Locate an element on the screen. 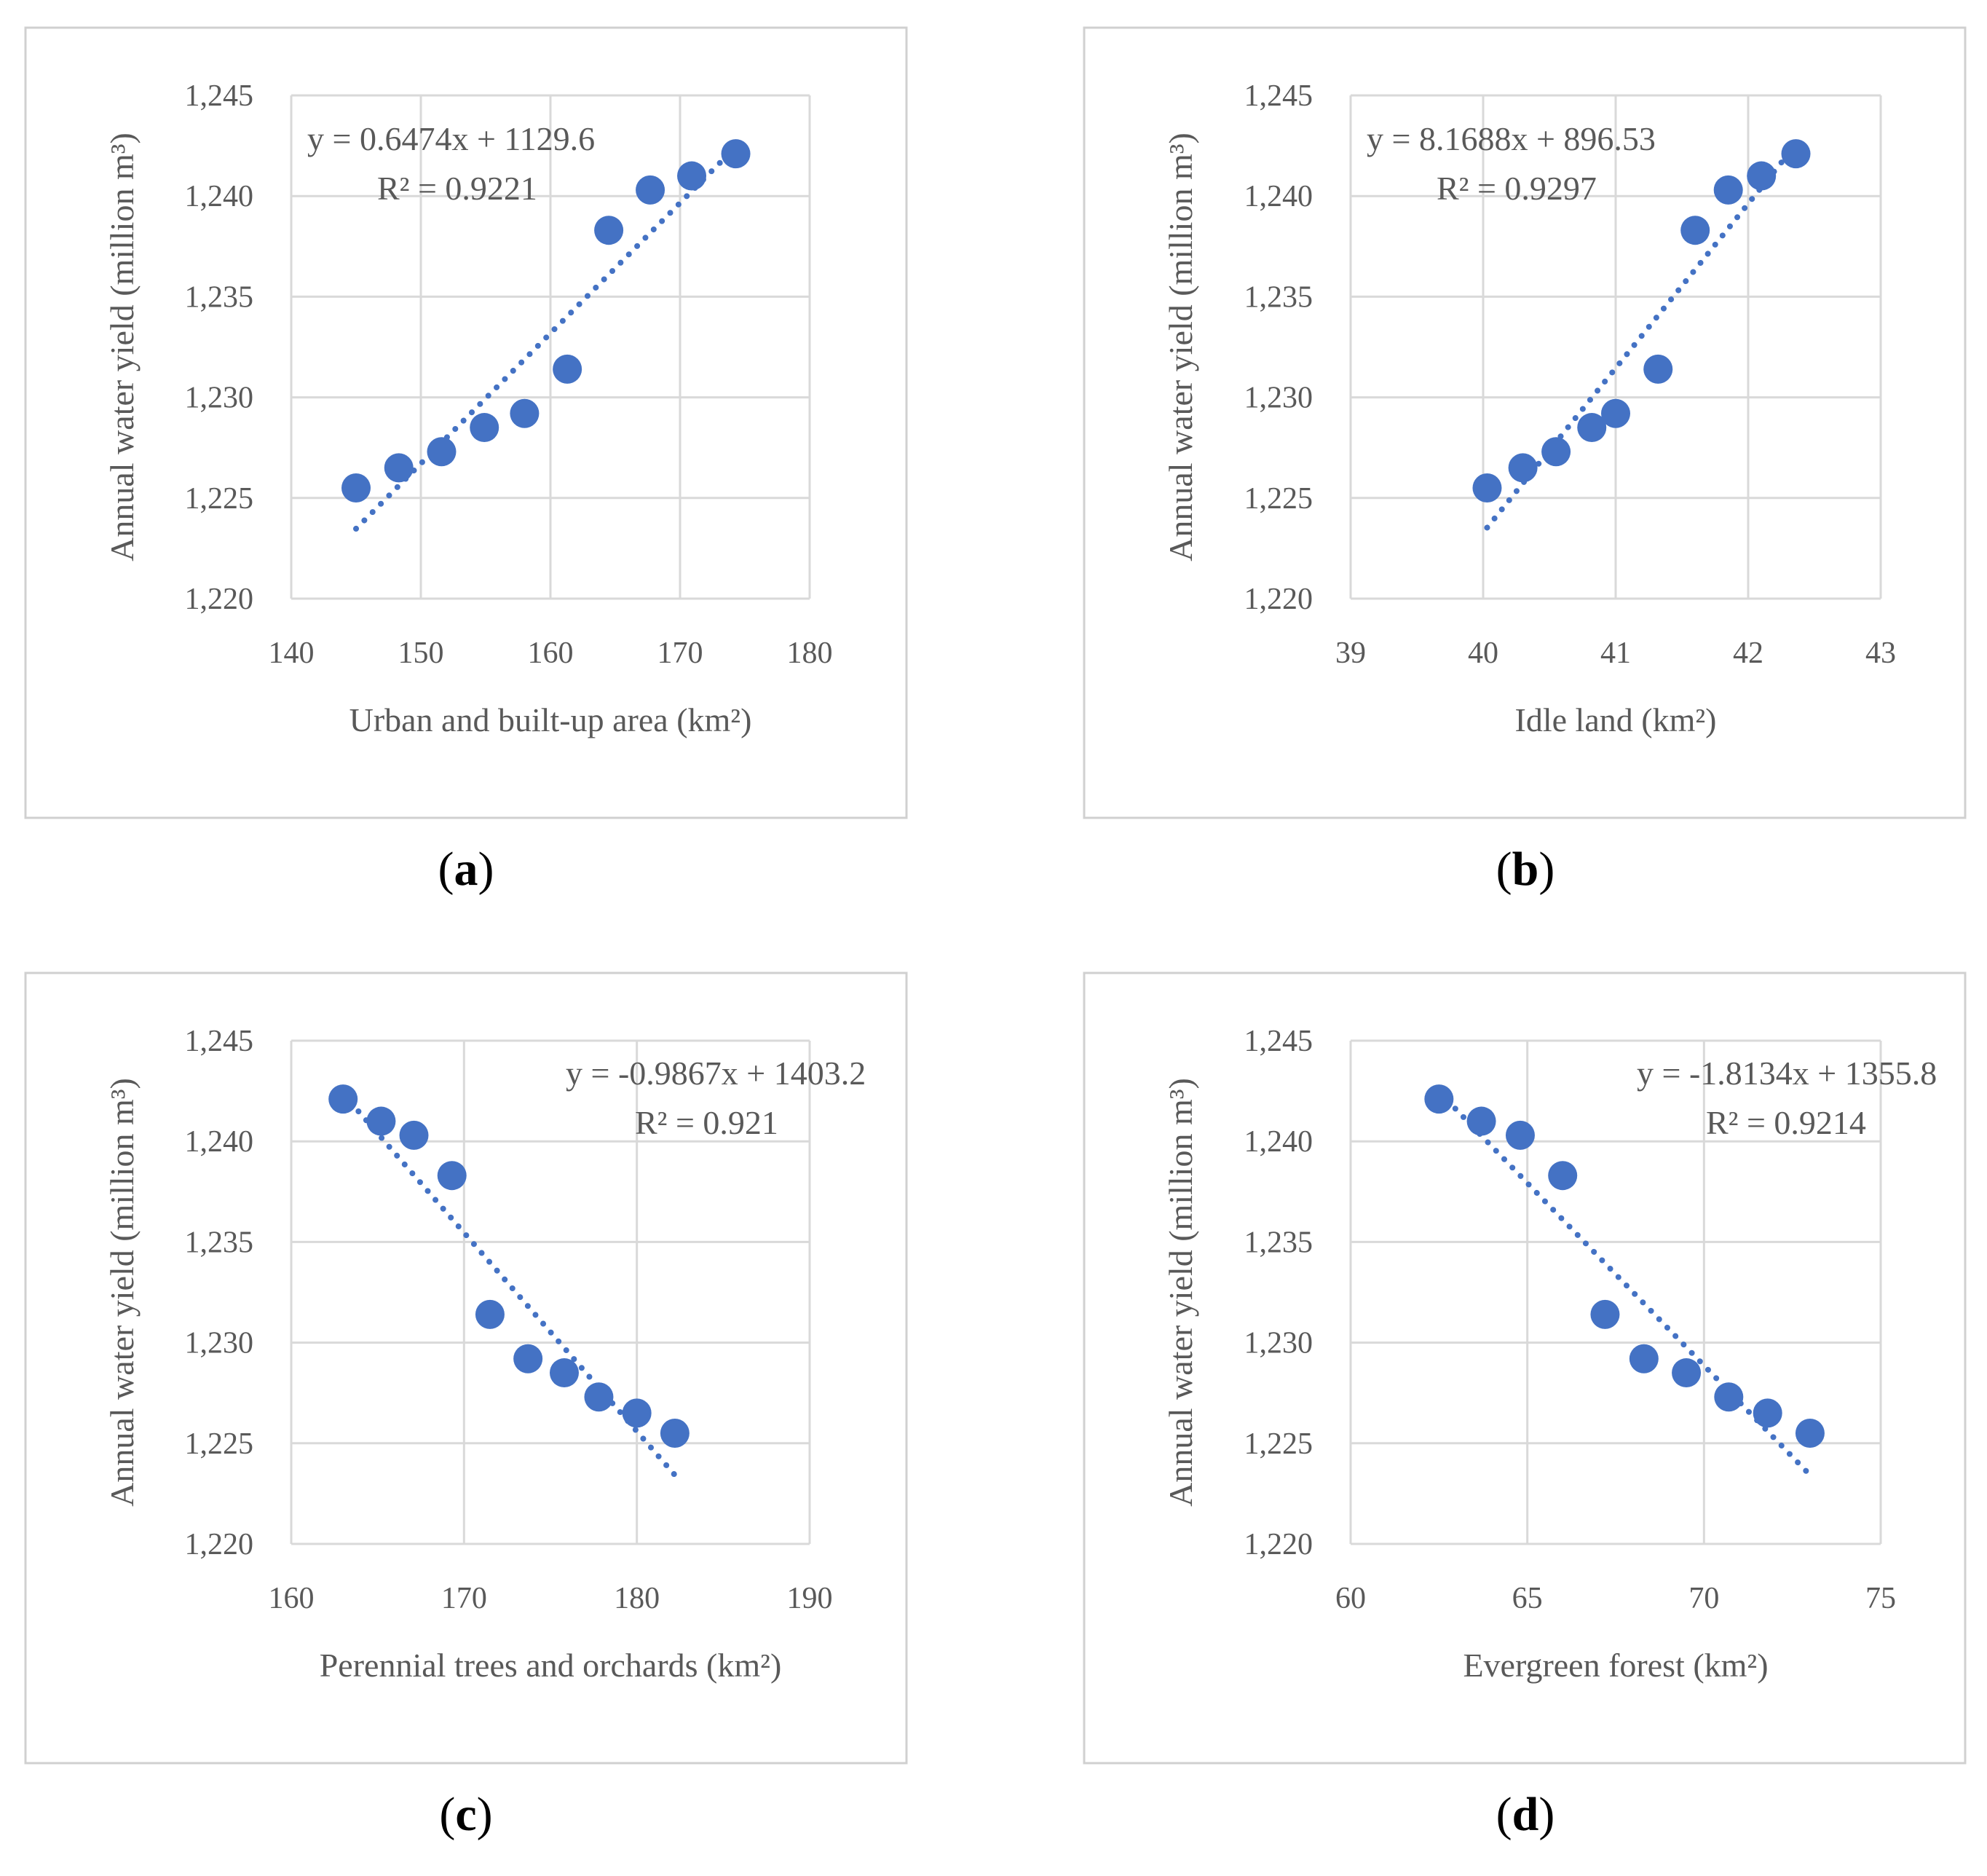 Image resolution: width=1987 pixels, height=1876 pixels. x-tick-label: 60 is located at coordinates (1350, 1598).